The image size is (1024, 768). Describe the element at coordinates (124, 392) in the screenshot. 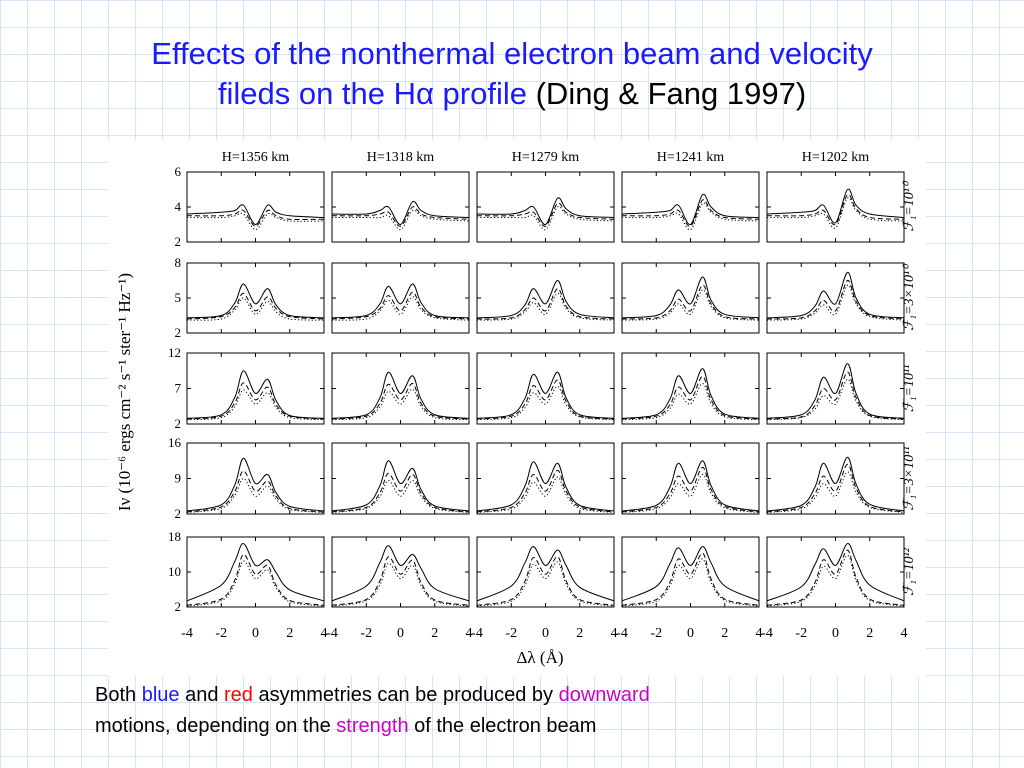

I see `y-axis-label: Iν (10⁻⁶ ergs cm⁻² s⁻¹ ster⁻¹ Hz⁻¹)` at that location.